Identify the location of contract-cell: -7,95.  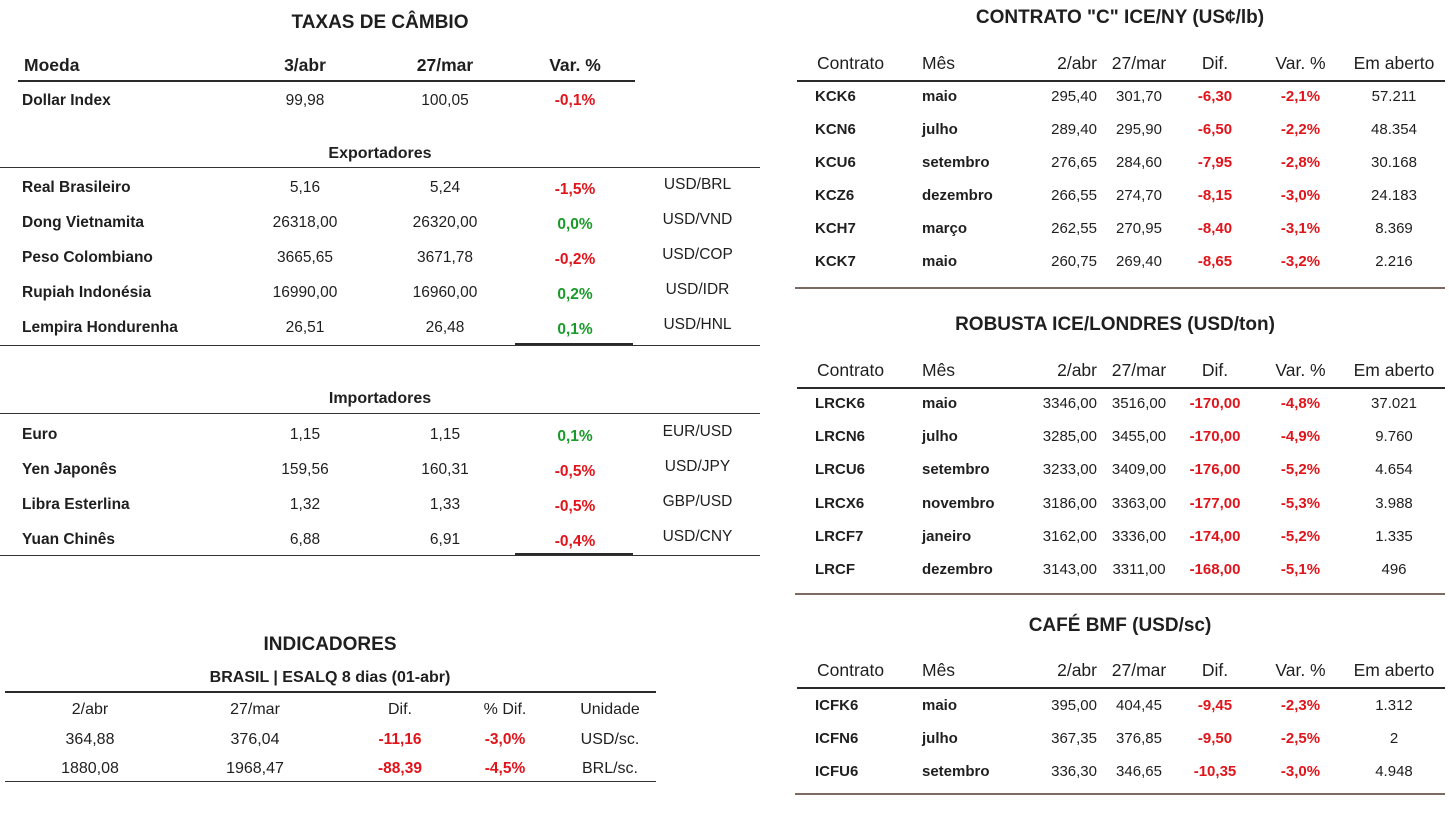
(1215, 162).